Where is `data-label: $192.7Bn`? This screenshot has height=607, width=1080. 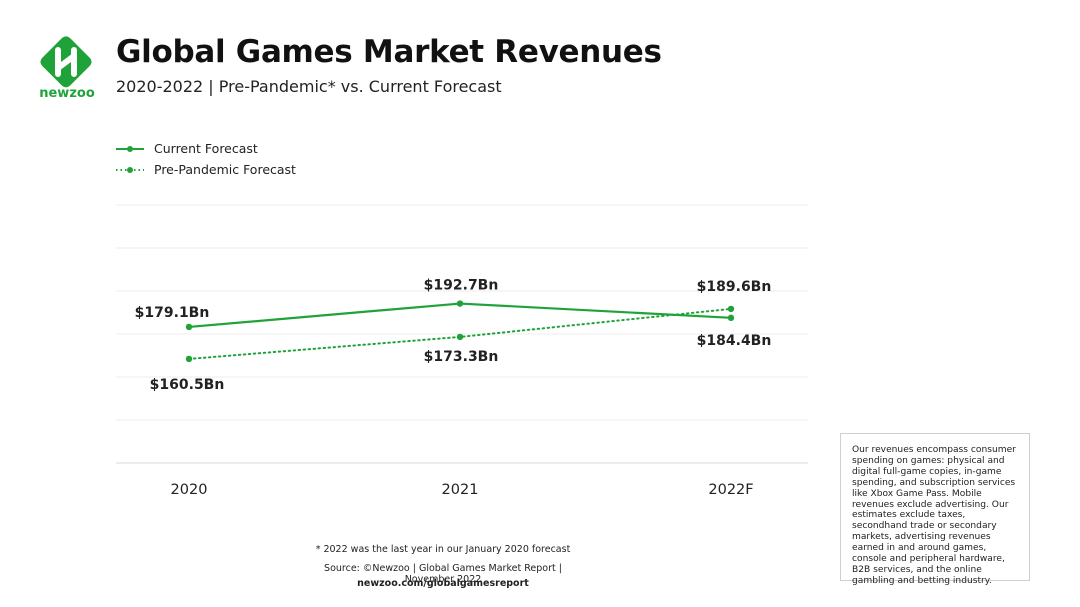
data-label: $192.7Bn is located at coordinates (461, 286).